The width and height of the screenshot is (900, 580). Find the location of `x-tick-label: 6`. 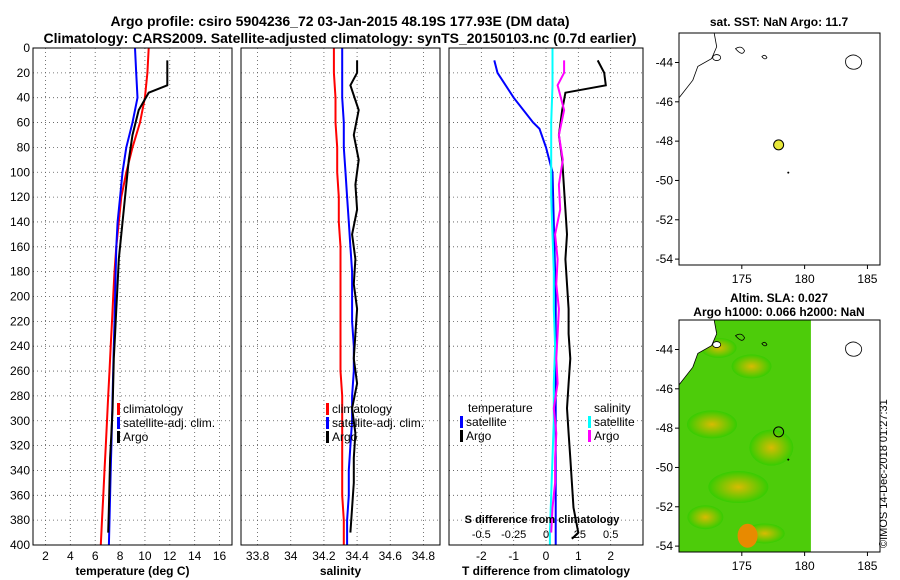

x-tick-label: 6 is located at coordinates (95, 556).